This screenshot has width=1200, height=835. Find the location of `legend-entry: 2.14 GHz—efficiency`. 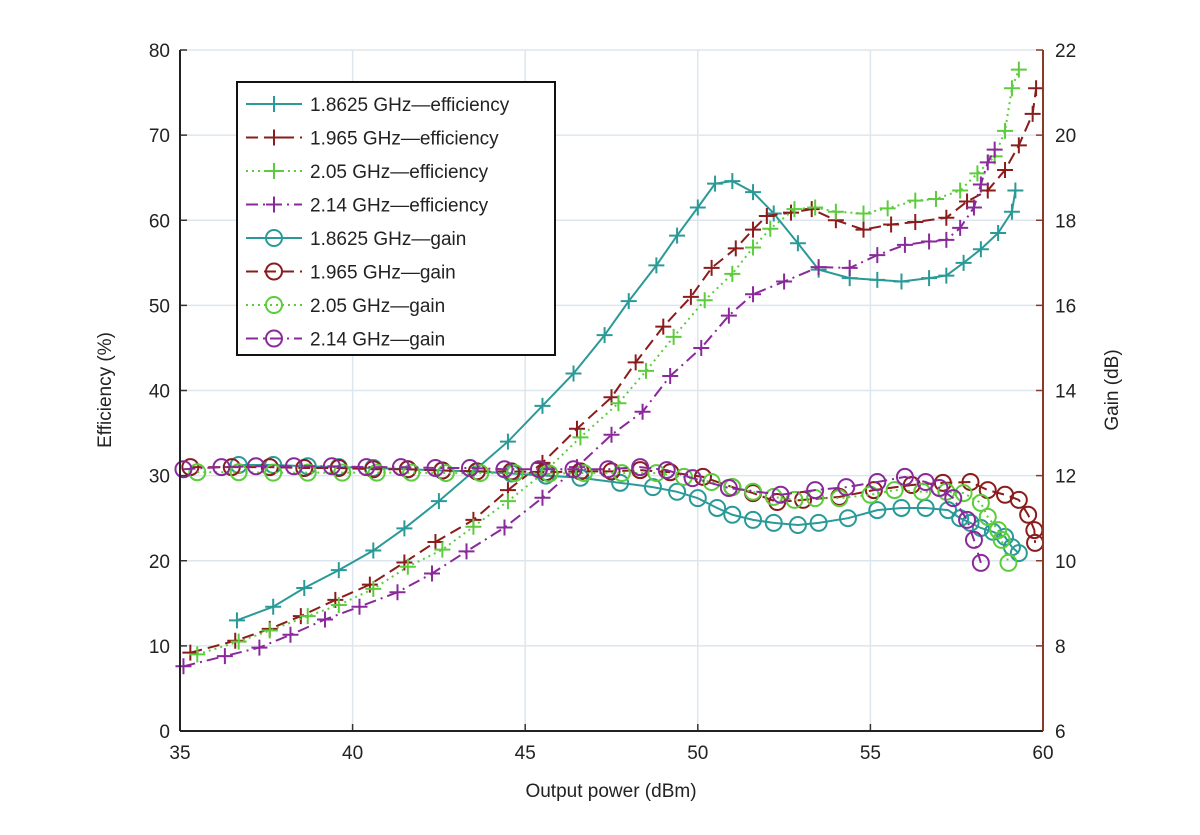

legend-entry: 2.14 GHz—efficiency is located at coordinates (367, 206).